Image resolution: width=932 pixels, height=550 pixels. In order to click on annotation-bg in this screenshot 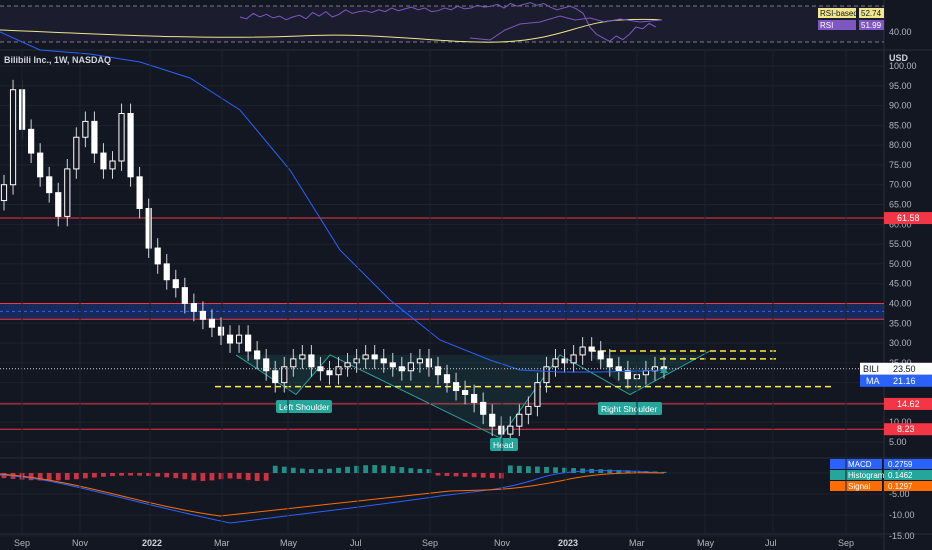, I will do `click(304, 406)`.